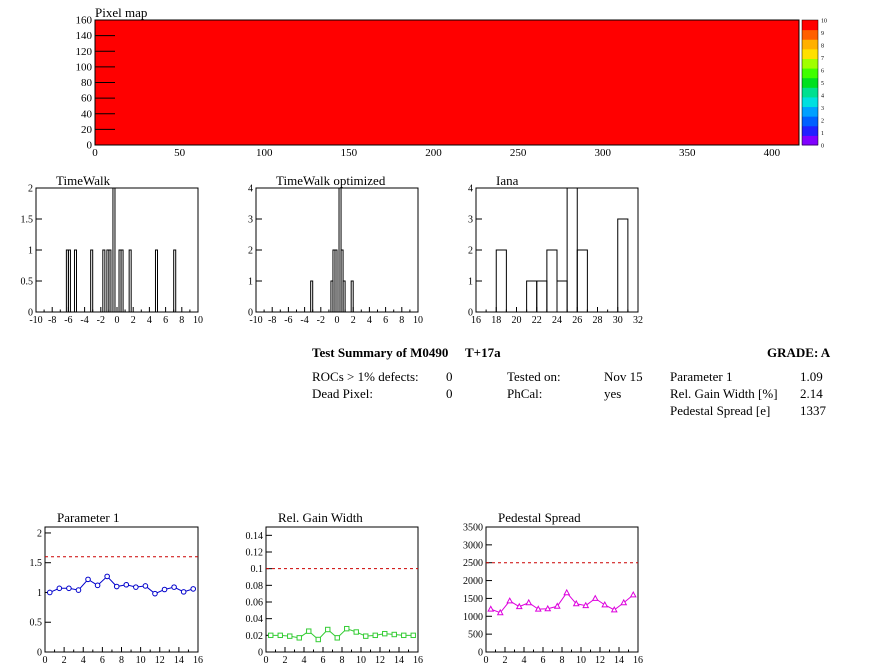 Image resolution: width=896 pixels, height=672 pixels. I want to click on dead-pixel-label: Dead Pixel:, so click(343, 393).